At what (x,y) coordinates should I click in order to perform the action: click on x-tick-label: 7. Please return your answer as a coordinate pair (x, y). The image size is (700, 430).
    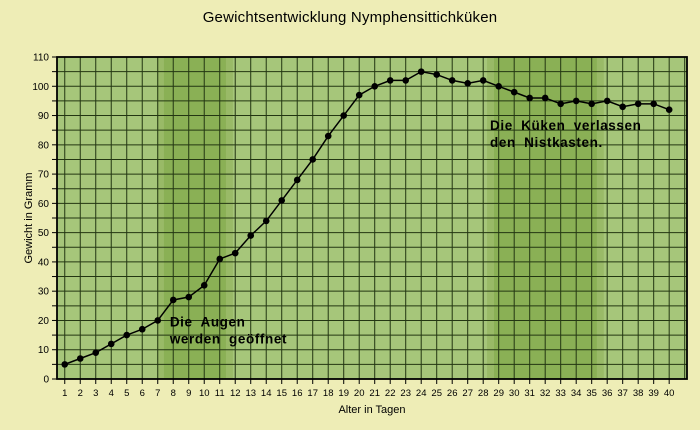
    Looking at the image, I should click on (157, 393).